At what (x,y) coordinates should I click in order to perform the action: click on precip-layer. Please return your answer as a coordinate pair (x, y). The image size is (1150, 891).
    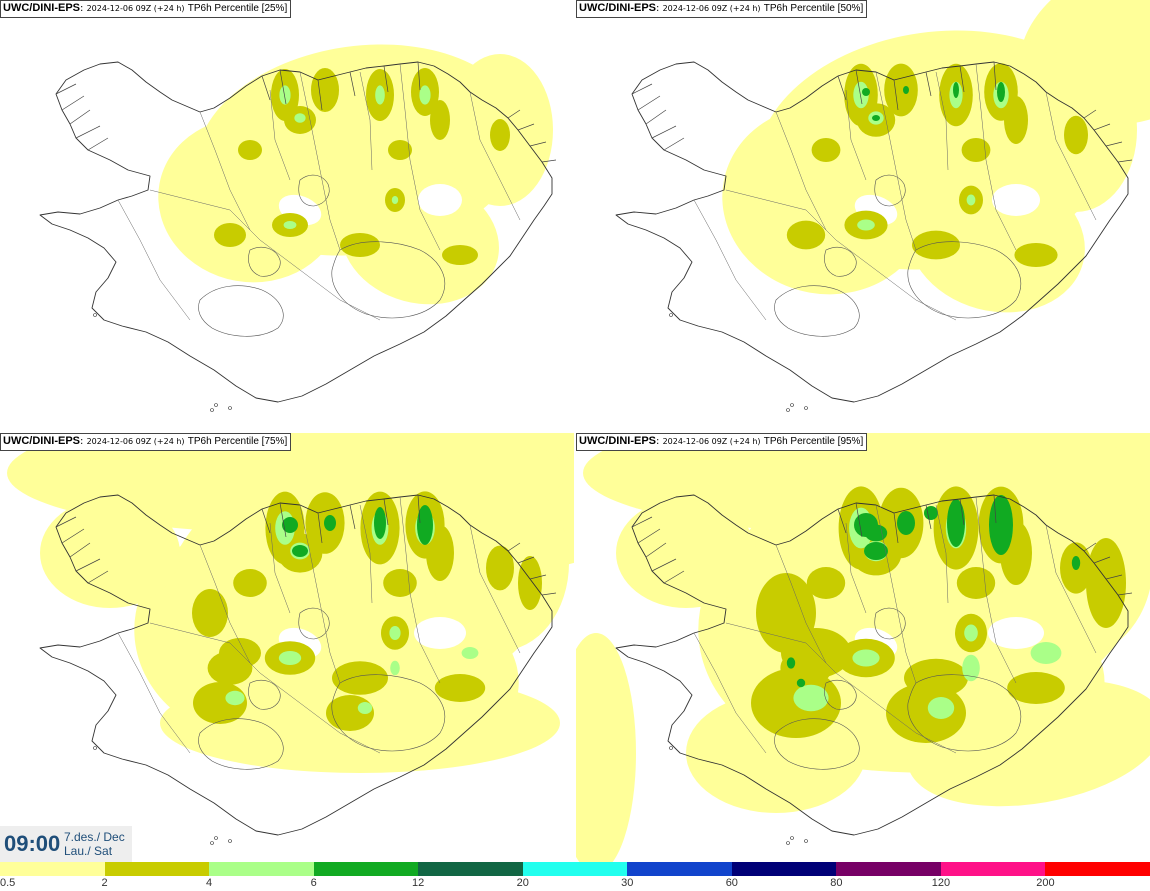
    Looking at the image, I should click on (936, 156).